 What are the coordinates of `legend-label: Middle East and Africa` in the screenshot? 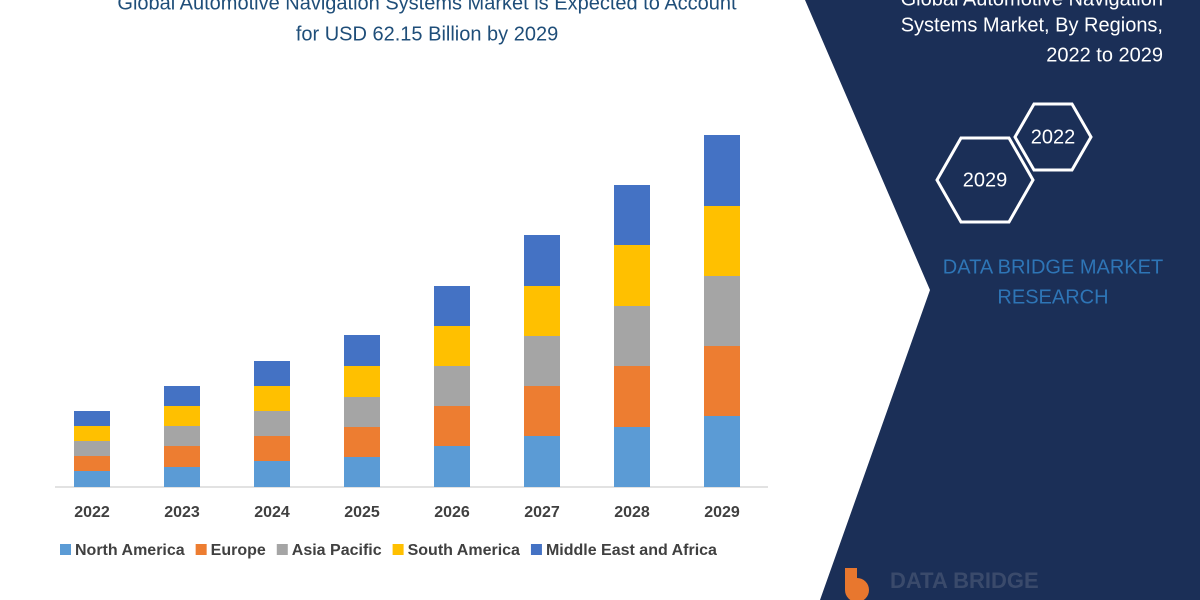 It's located at (631, 550).